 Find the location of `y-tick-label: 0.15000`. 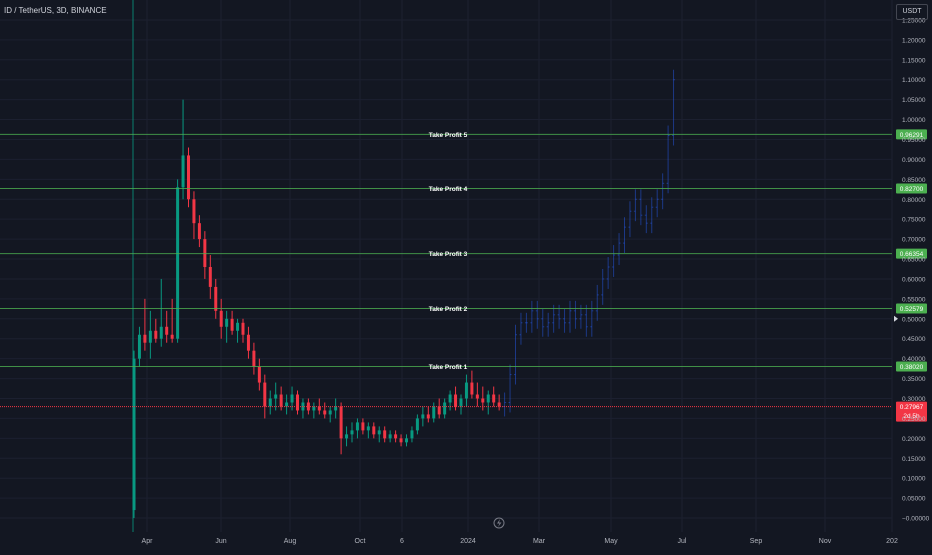

y-tick-label: 0.15000 is located at coordinates (914, 459).